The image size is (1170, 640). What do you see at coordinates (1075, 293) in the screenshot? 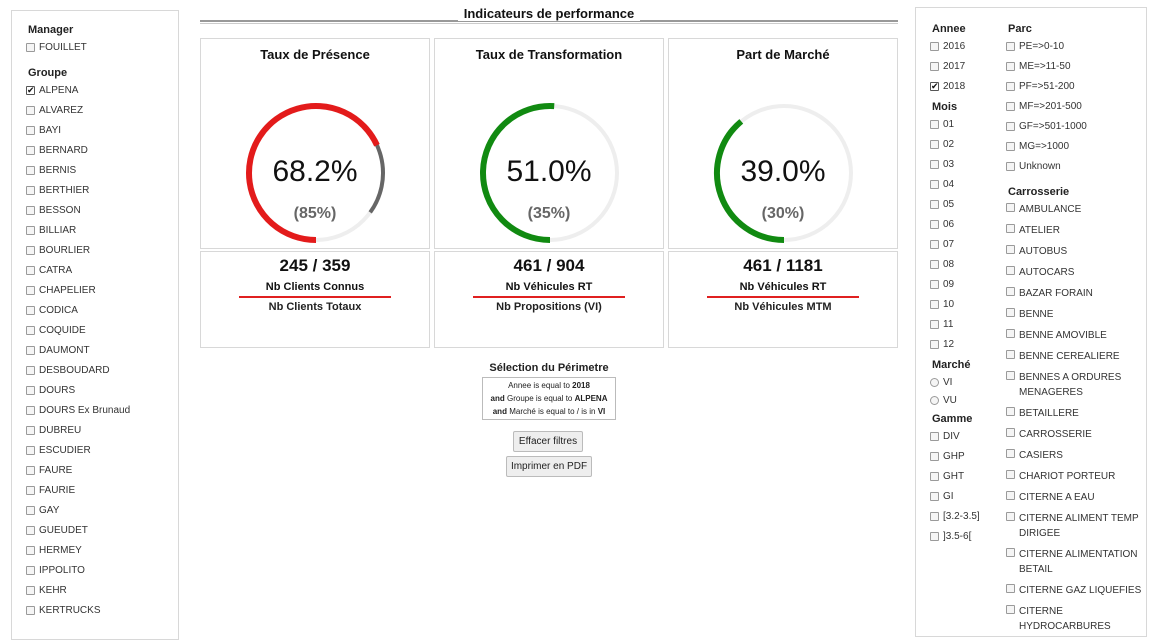
I see `carrosserie-option: BAZAR FORAIN` at bounding box center [1075, 293].